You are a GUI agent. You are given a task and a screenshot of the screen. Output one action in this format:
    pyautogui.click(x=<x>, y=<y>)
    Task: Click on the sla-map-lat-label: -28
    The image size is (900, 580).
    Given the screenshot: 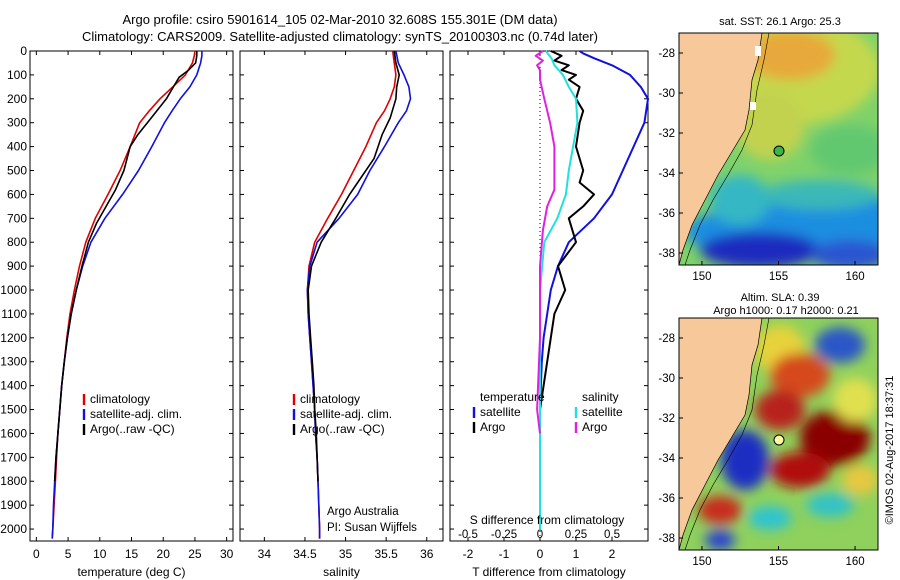 What is the action you would take?
    pyautogui.click(x=666, y=339)
    